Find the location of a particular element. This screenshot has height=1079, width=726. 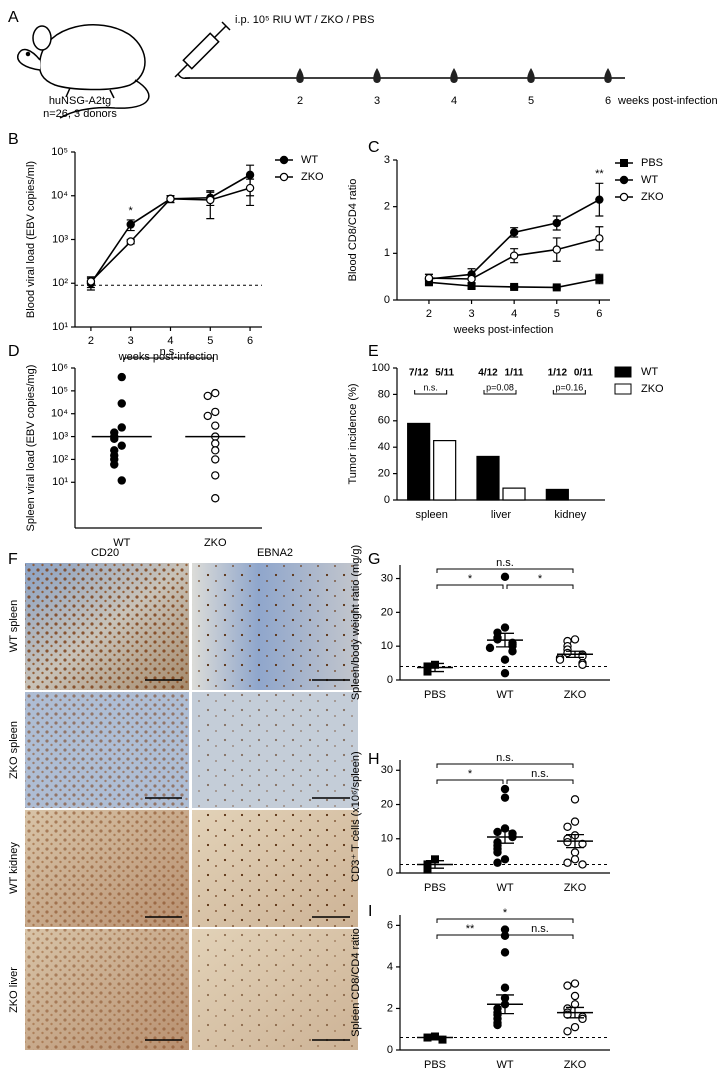

timepoint-label: 2 is located at coordinates (300, 101).